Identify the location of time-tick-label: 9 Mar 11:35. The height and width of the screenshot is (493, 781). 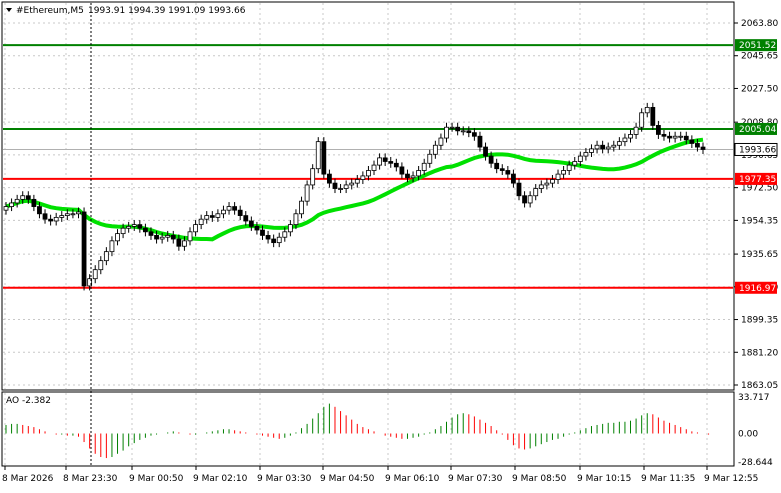
(668, 479).